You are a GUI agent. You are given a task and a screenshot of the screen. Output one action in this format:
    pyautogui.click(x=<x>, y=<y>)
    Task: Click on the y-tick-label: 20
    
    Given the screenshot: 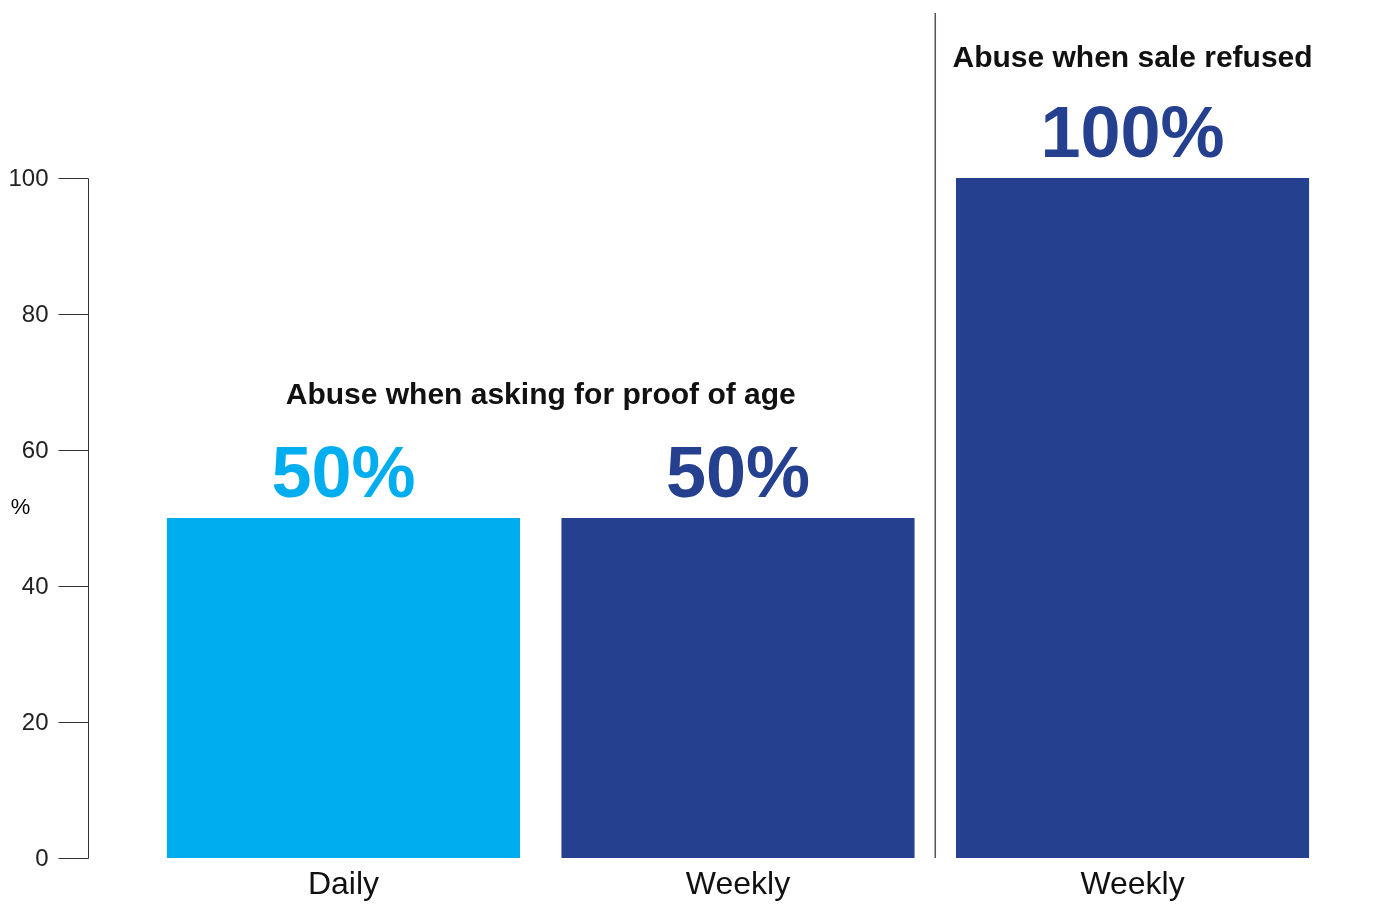 What is the action you would take?
    pyautogui.click(x=35, y=721)
    